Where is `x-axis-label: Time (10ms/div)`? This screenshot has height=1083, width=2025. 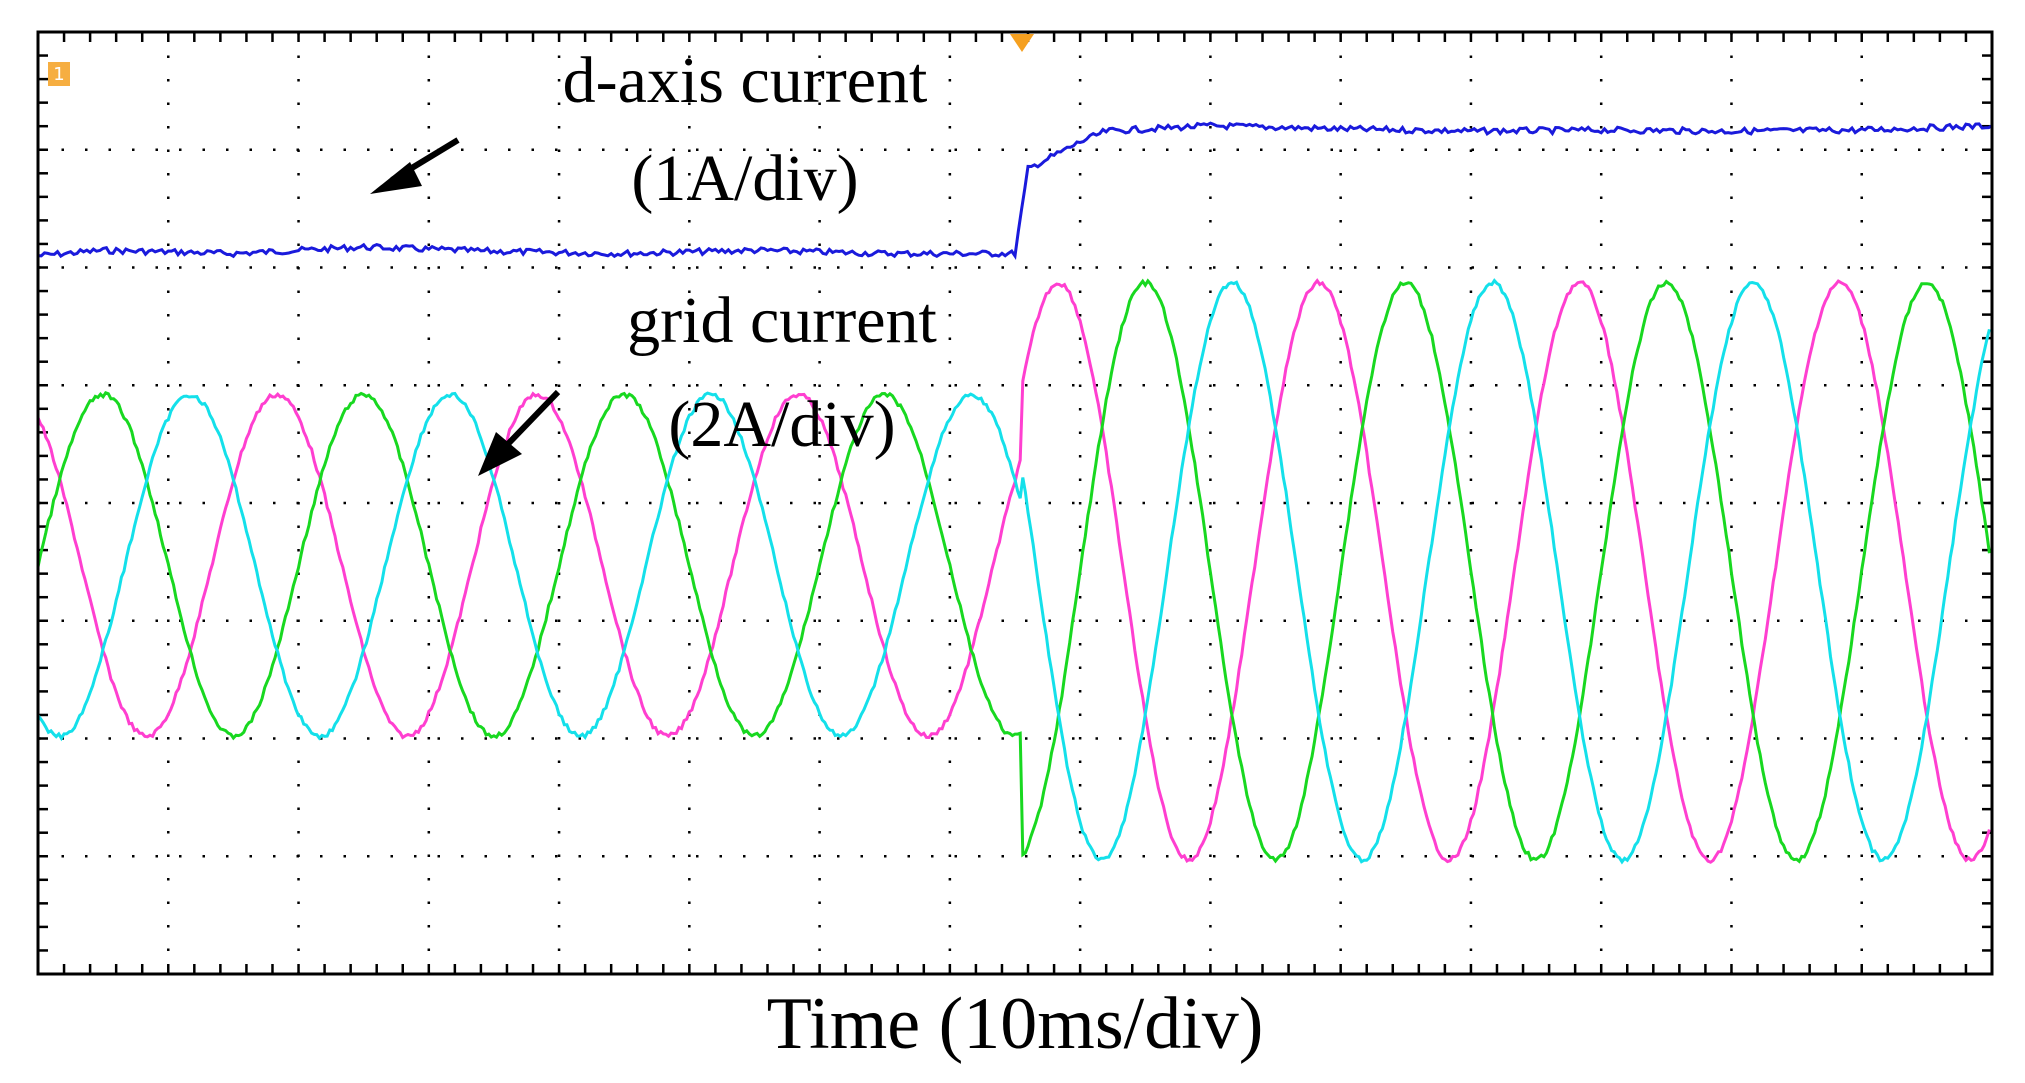
x-axis-label: Time (10ms/div) is located at coordinates (1015, 1024).